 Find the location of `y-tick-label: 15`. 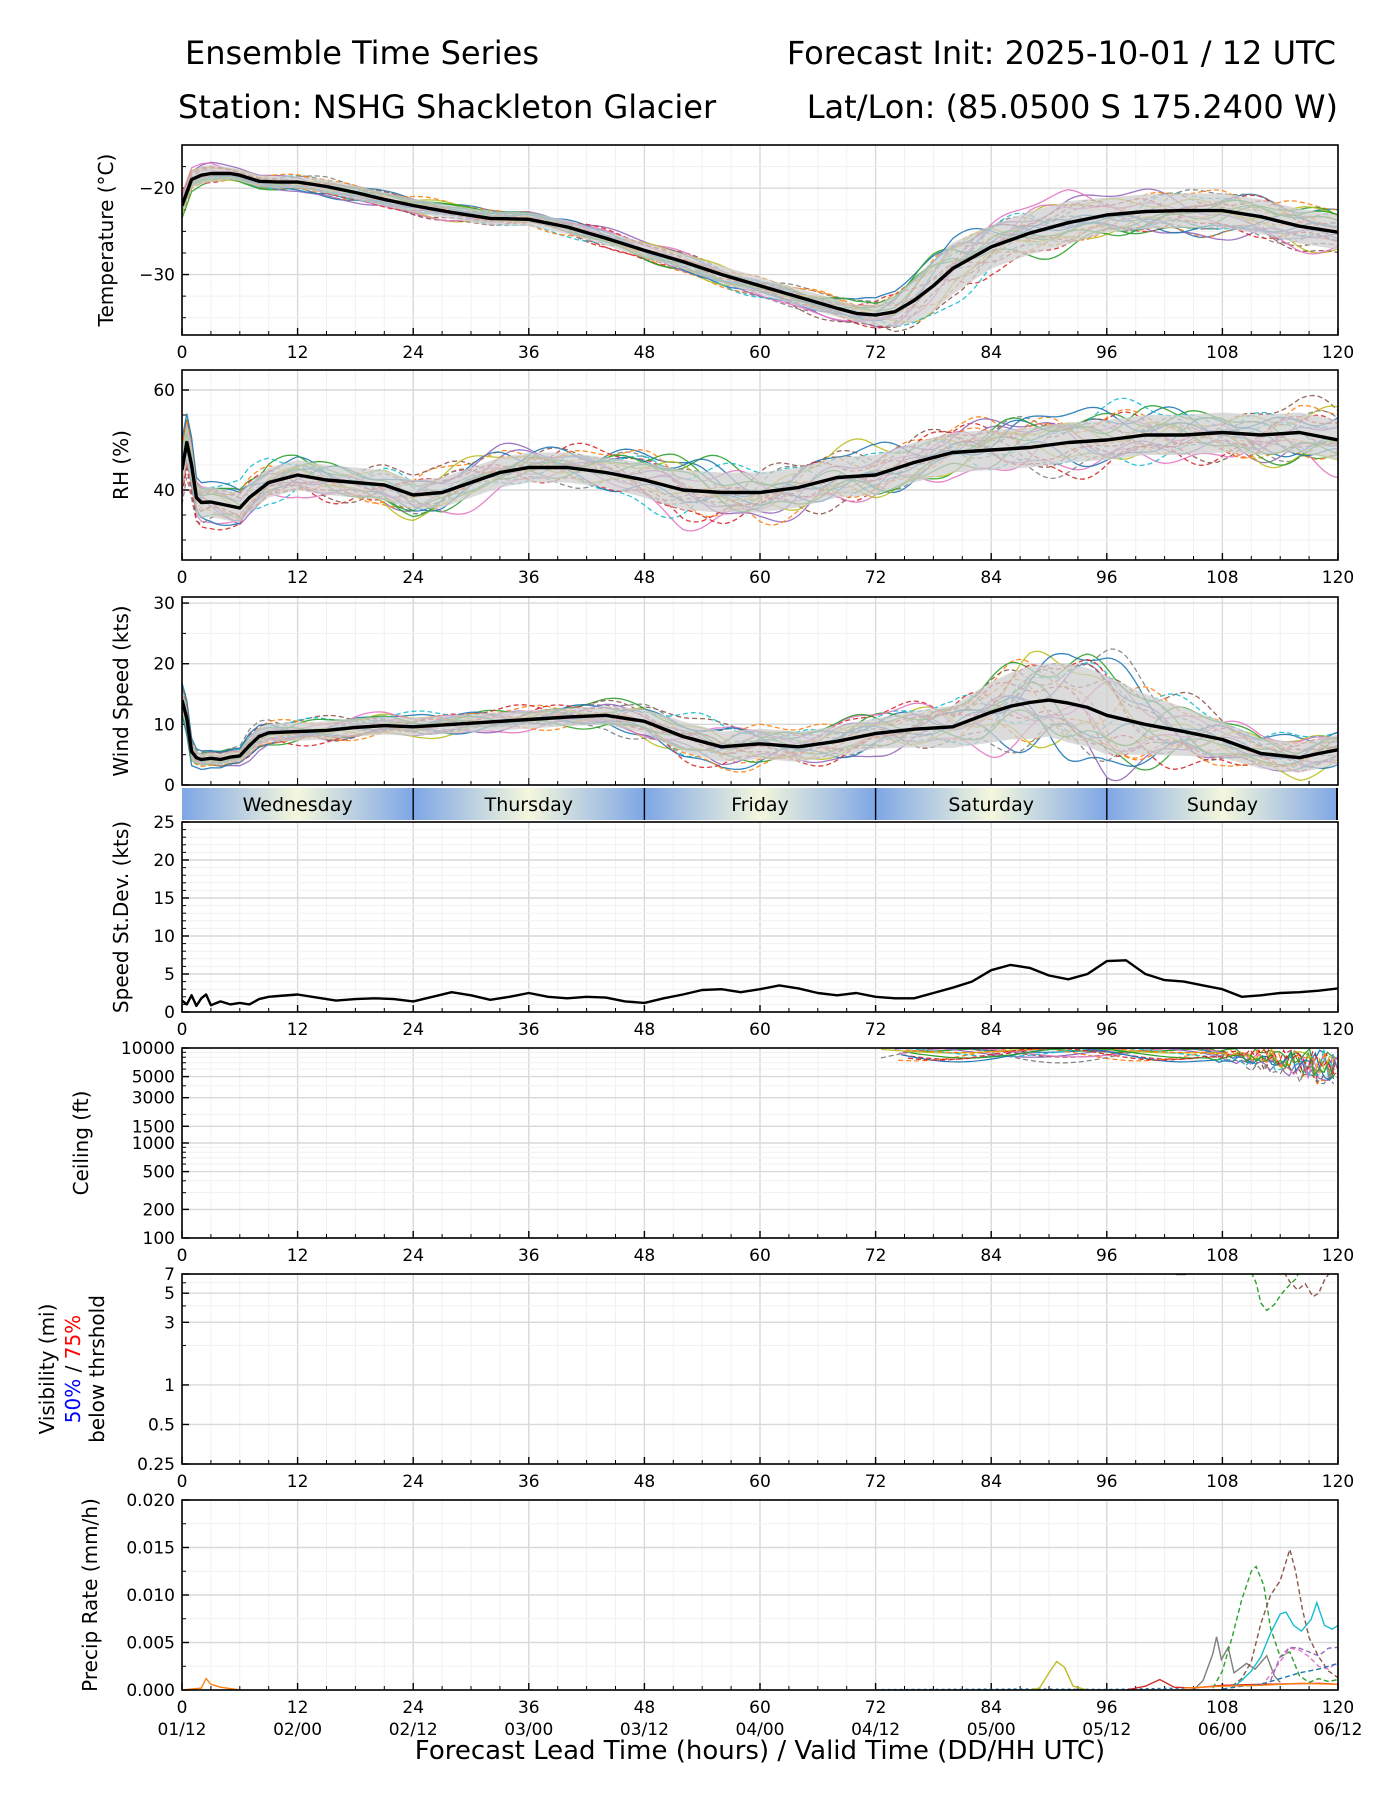

y-tick-label: 15 is located at coordinates (164, 899).